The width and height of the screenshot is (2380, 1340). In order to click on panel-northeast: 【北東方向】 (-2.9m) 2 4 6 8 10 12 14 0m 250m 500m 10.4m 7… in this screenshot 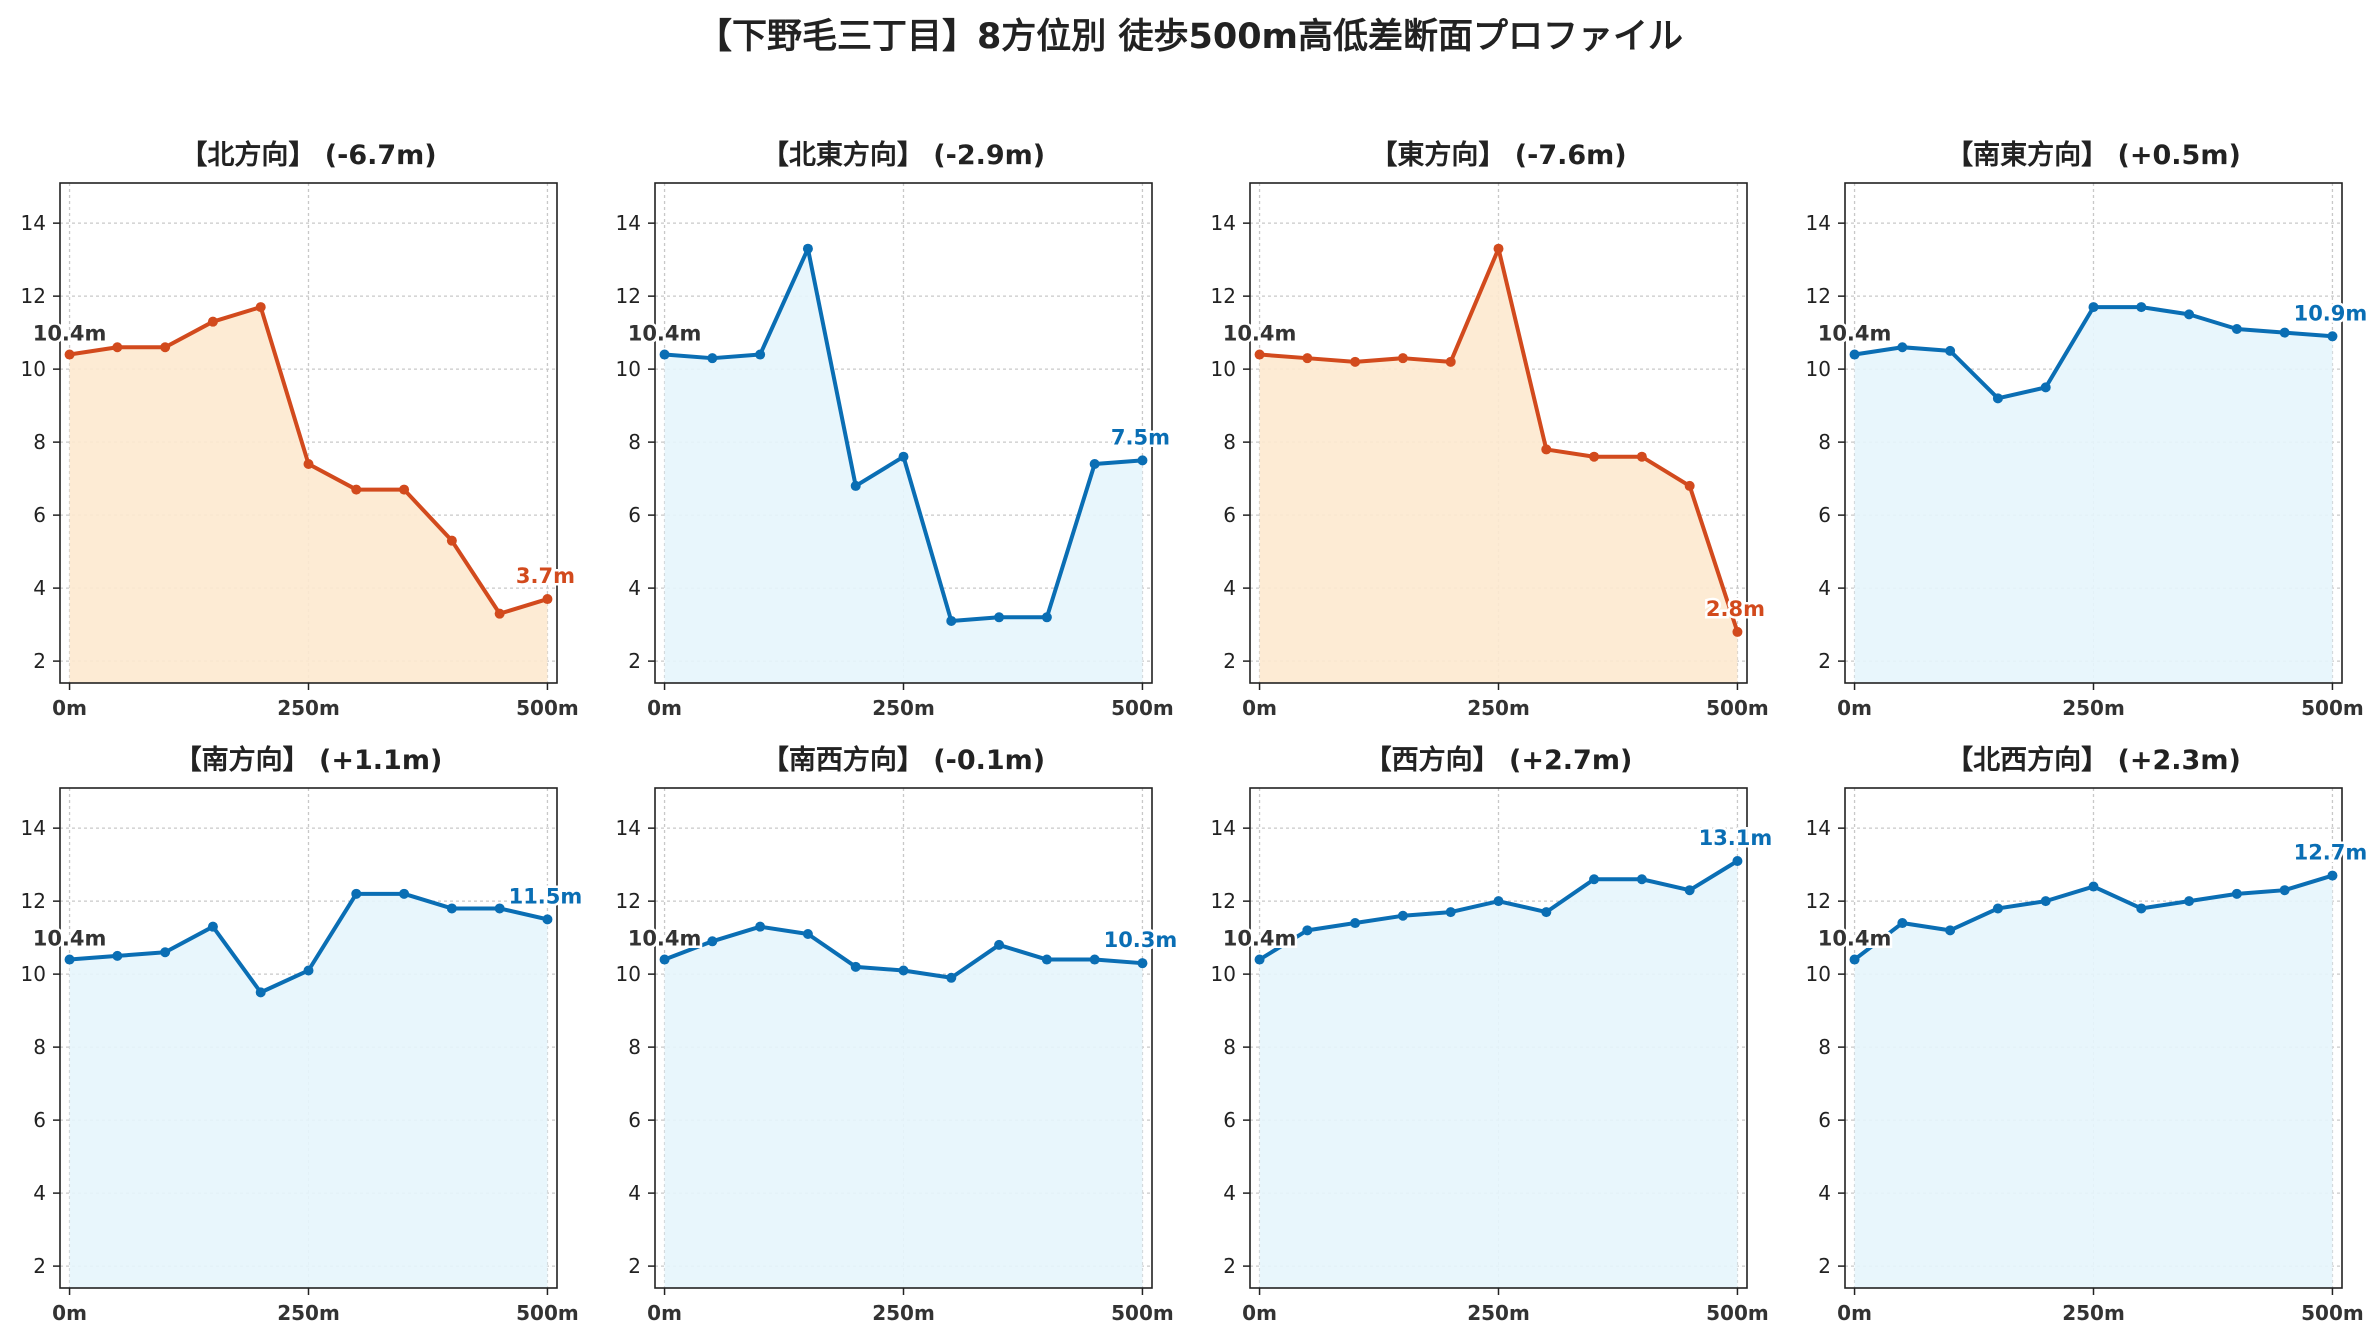, I will do `click(892, 425)`.